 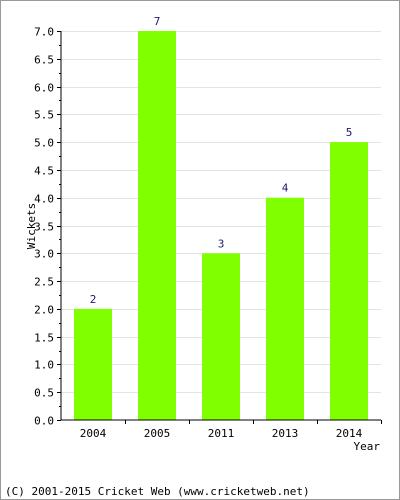 I want to click on y-tick-label: 2.5, so click(x=44, y=282).